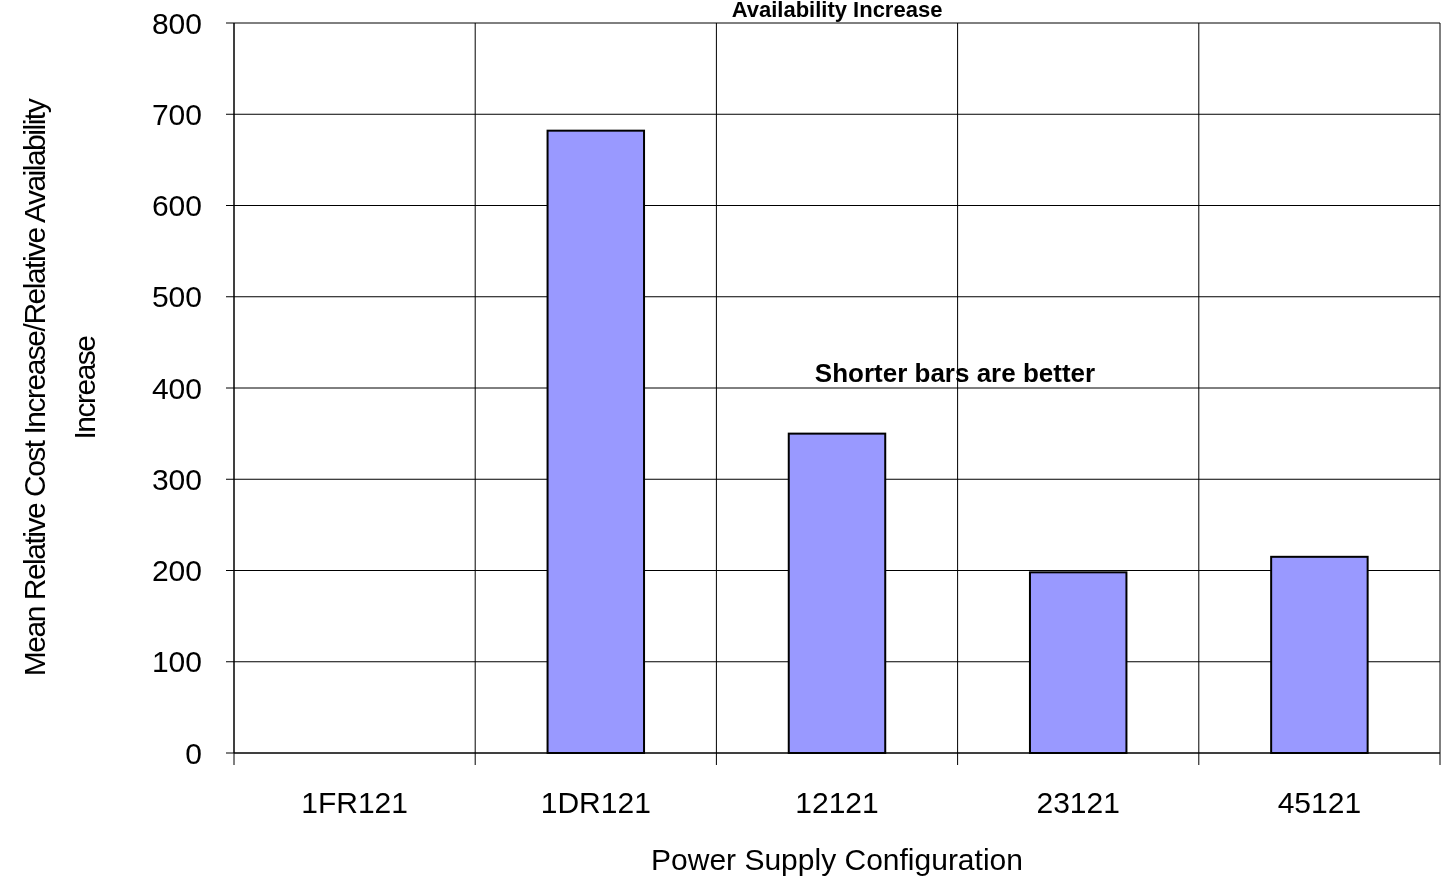 The height and width of the screenshot is (881, 1444). I want to click on y-tick-label: 200, so click(176, 570).